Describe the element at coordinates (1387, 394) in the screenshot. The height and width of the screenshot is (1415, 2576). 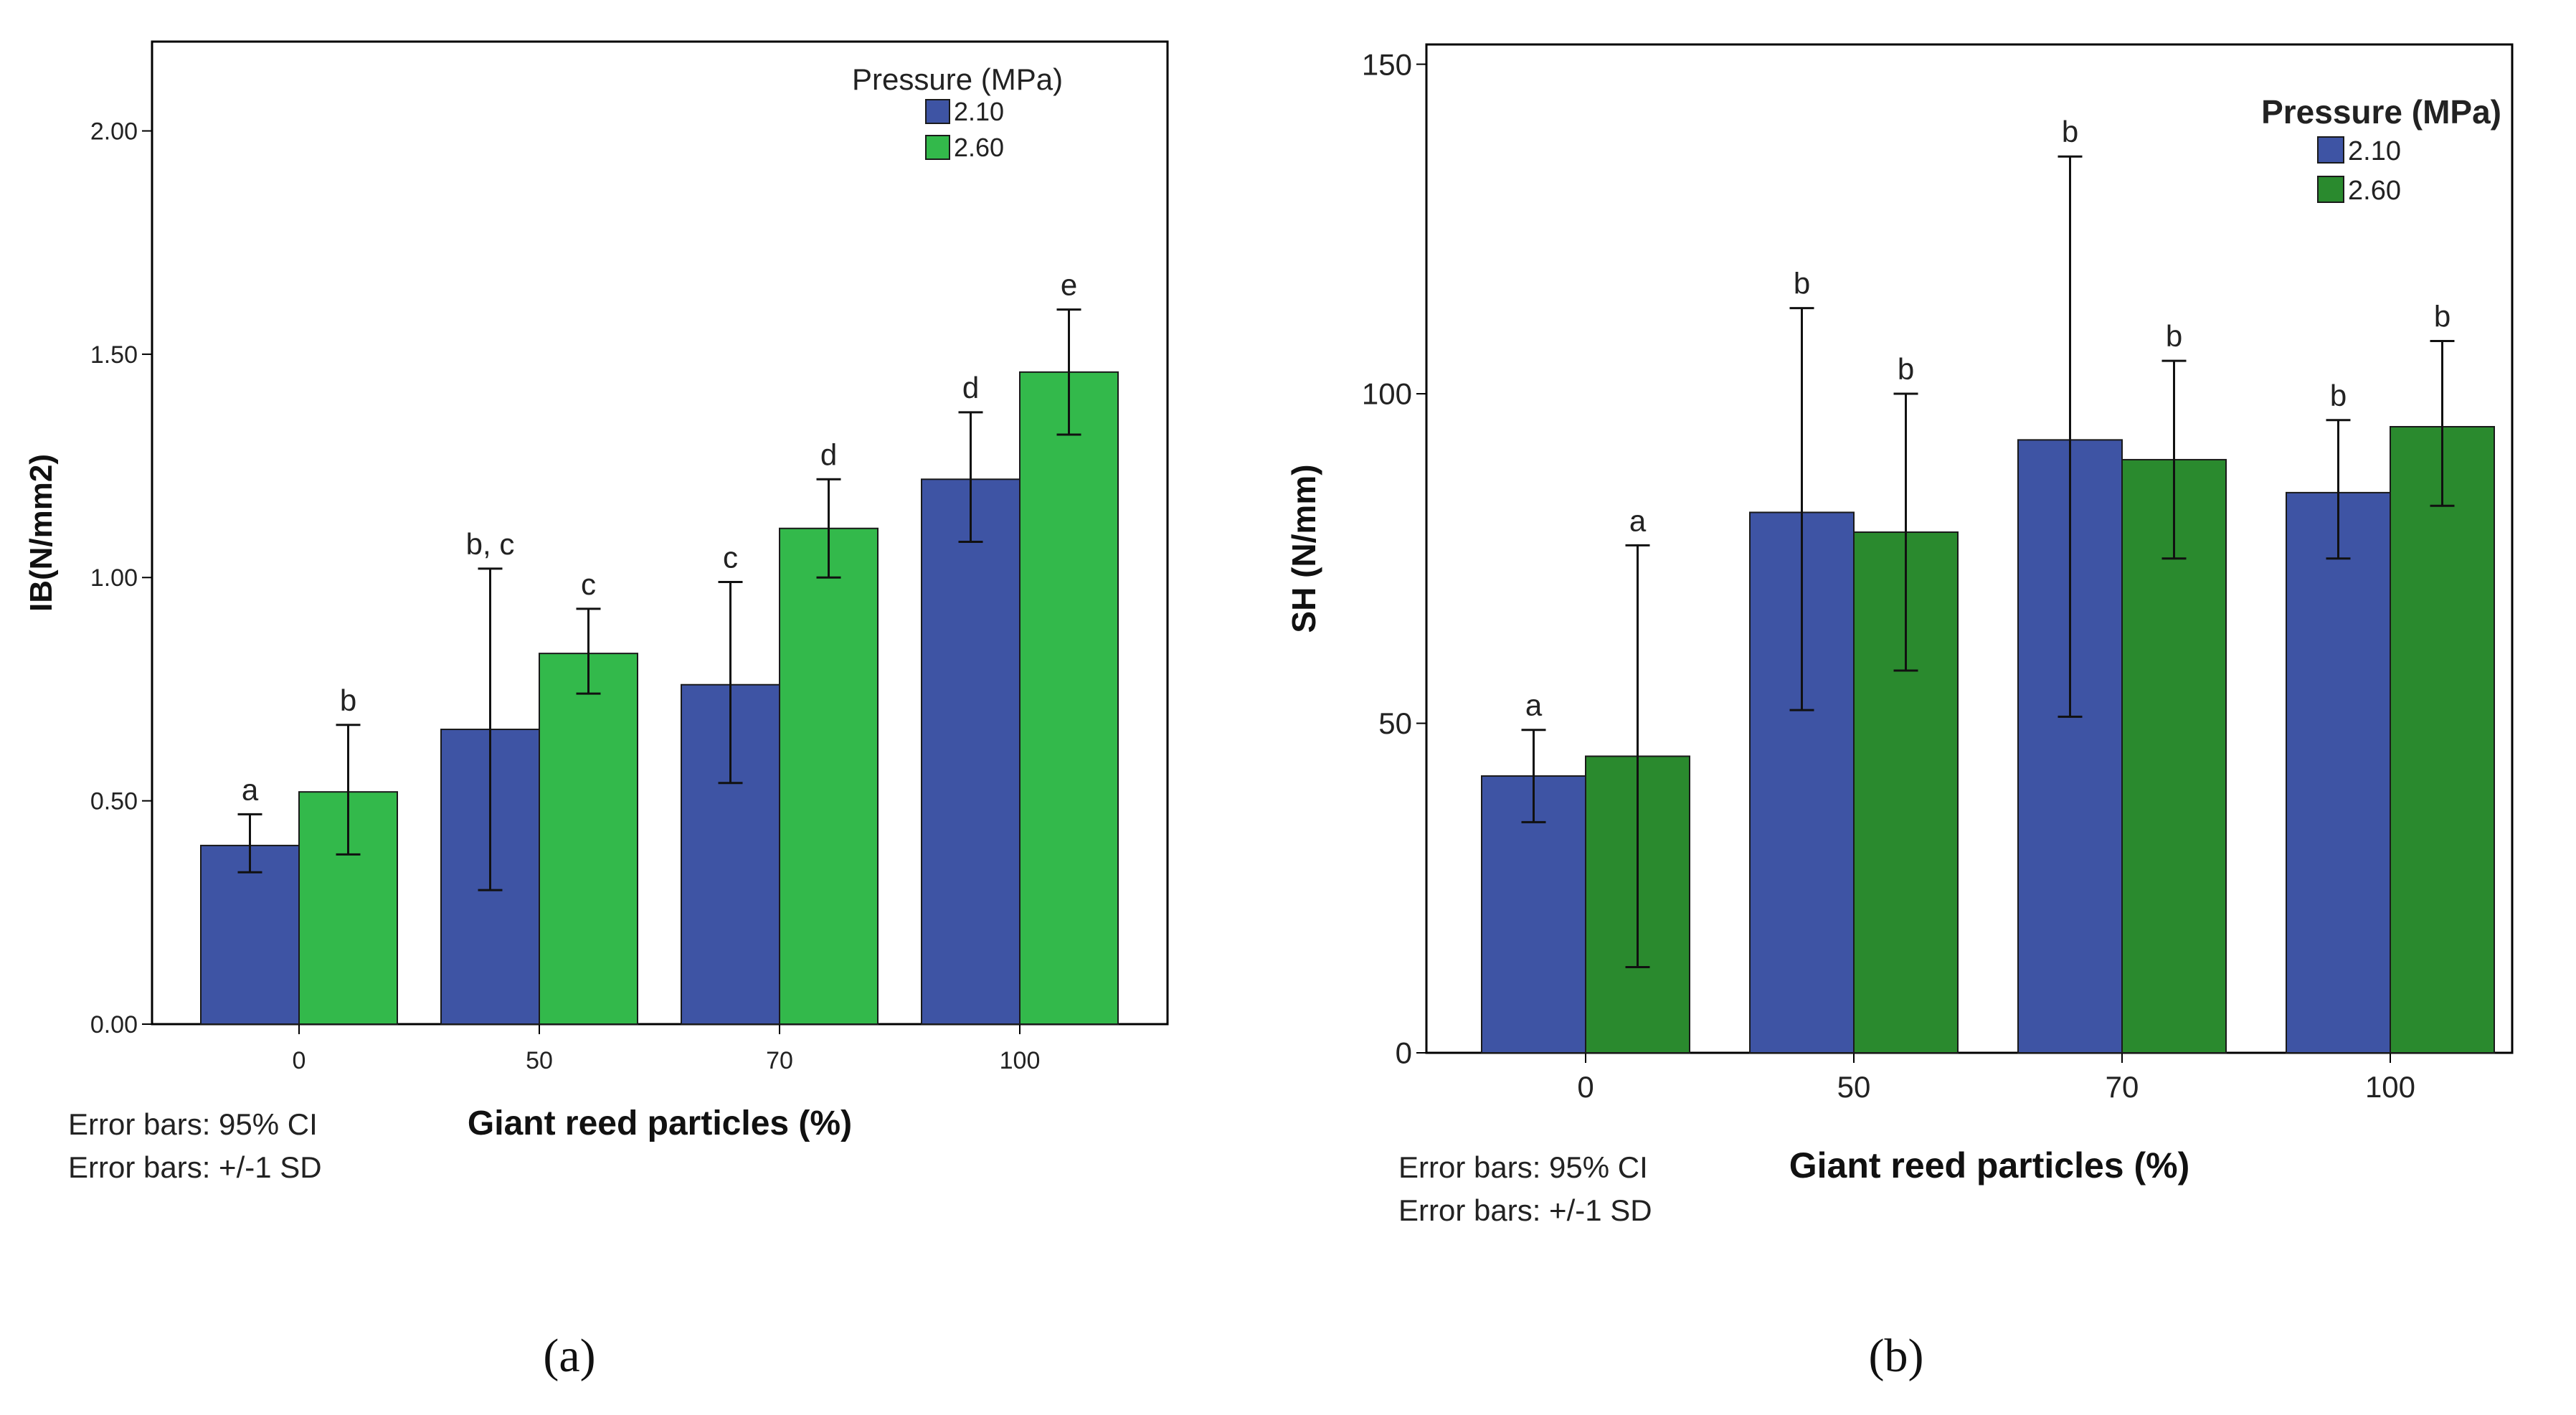
I see `y-tick-label: 100` at that location.